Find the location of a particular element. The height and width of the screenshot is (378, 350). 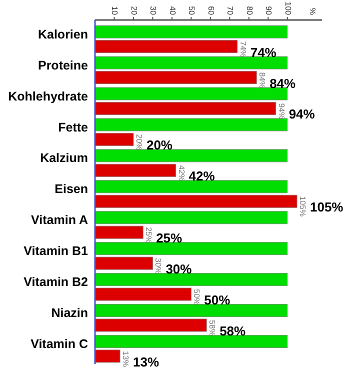

x2-tick-label: 10 is located at coordinates (115, 11).